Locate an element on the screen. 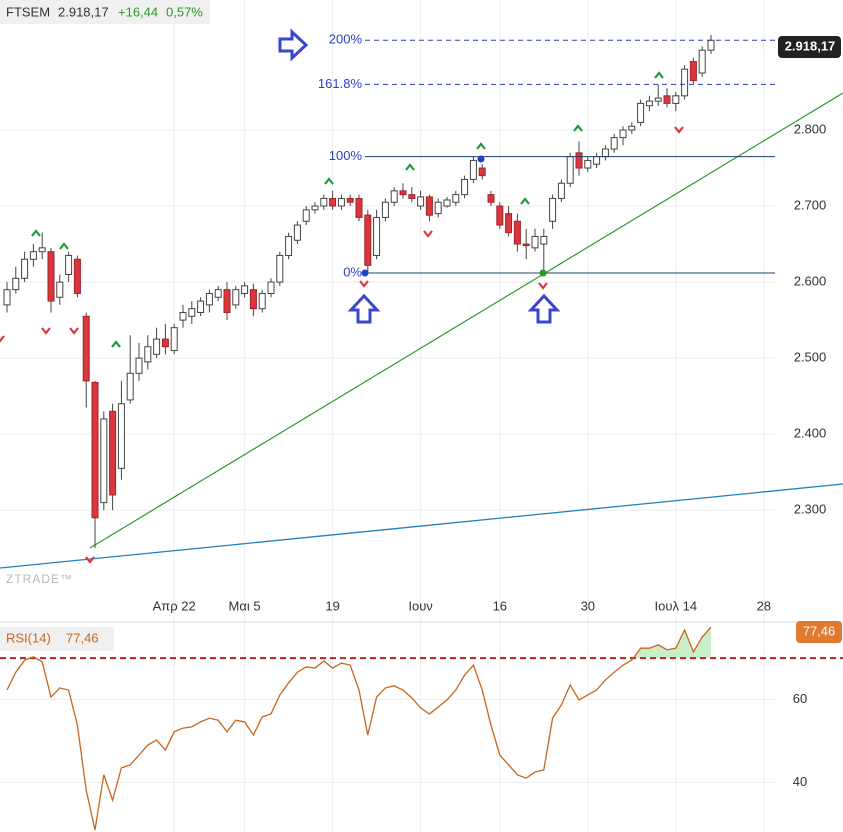 This screenshot has height=832, width=843. fib-label: 100% is located at coordinates (346, 155).